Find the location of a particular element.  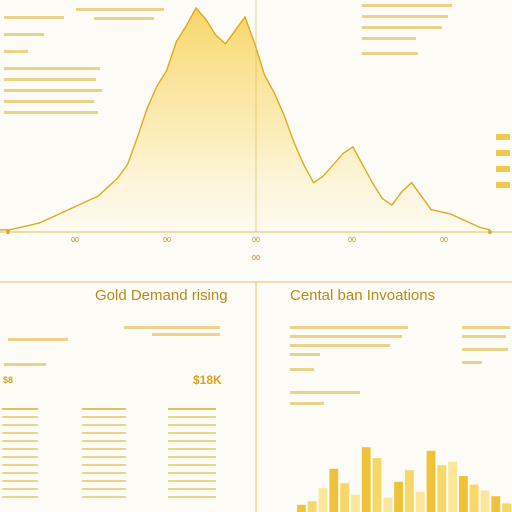

top-left-text-block is located at coordinates (54, 63).